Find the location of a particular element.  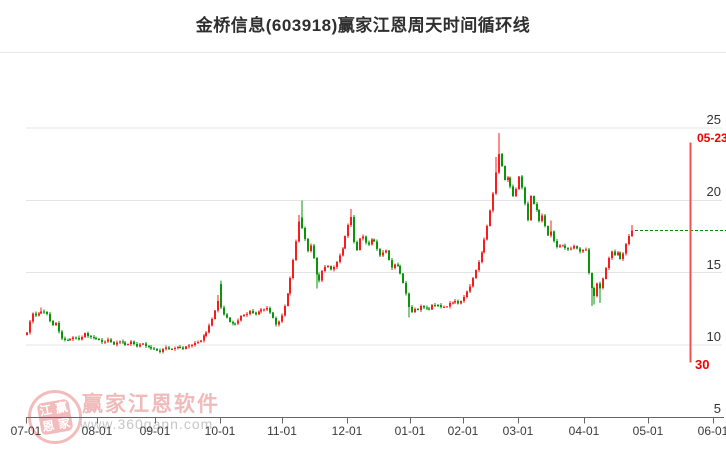

x-axis-label: 07-01 is located at coordinates (26, 431).